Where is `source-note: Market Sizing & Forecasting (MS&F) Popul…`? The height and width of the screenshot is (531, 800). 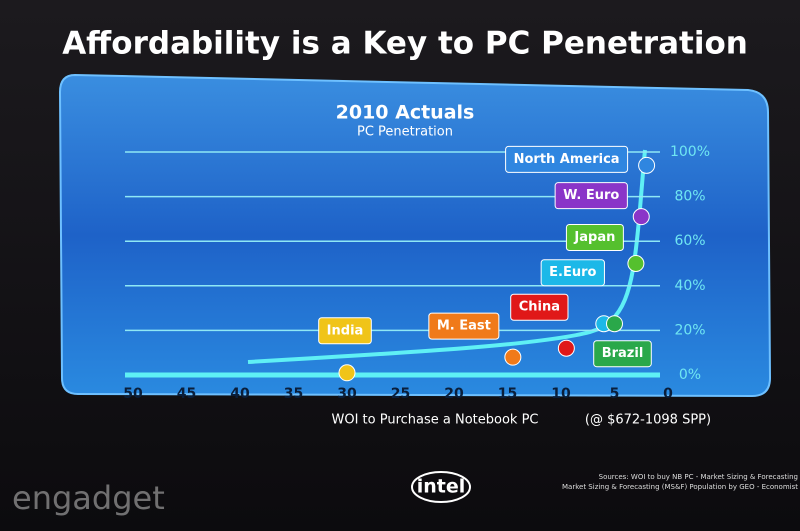 source-note: Market Sizing & Forecasting (MS&F) Popul… is located at coordinates (680, 487).